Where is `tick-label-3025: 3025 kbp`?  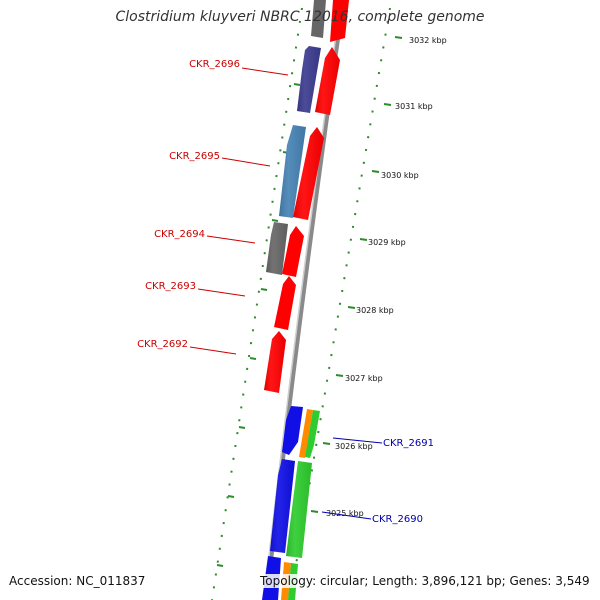 tick-label-3025: 3025 kbp is located at coordinates (345, 513).